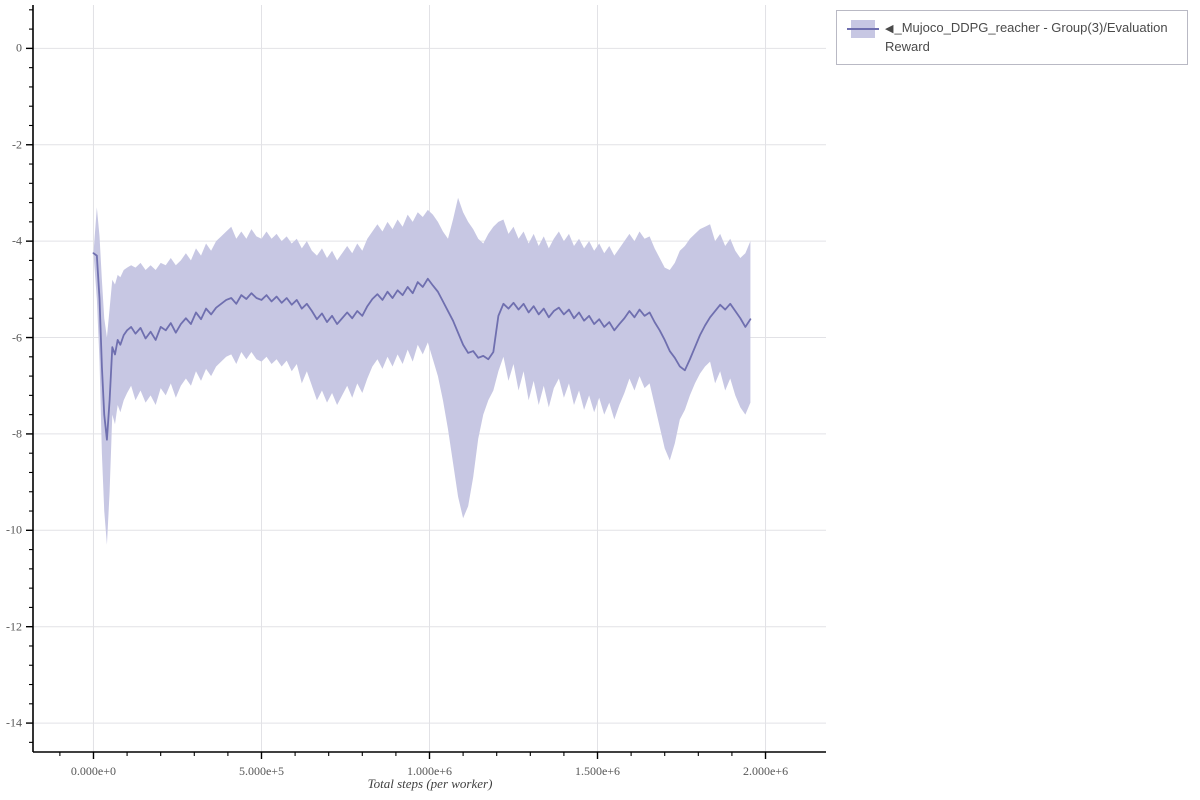  I want to click on left-triangle-icon: ◀, so click(889, 29).